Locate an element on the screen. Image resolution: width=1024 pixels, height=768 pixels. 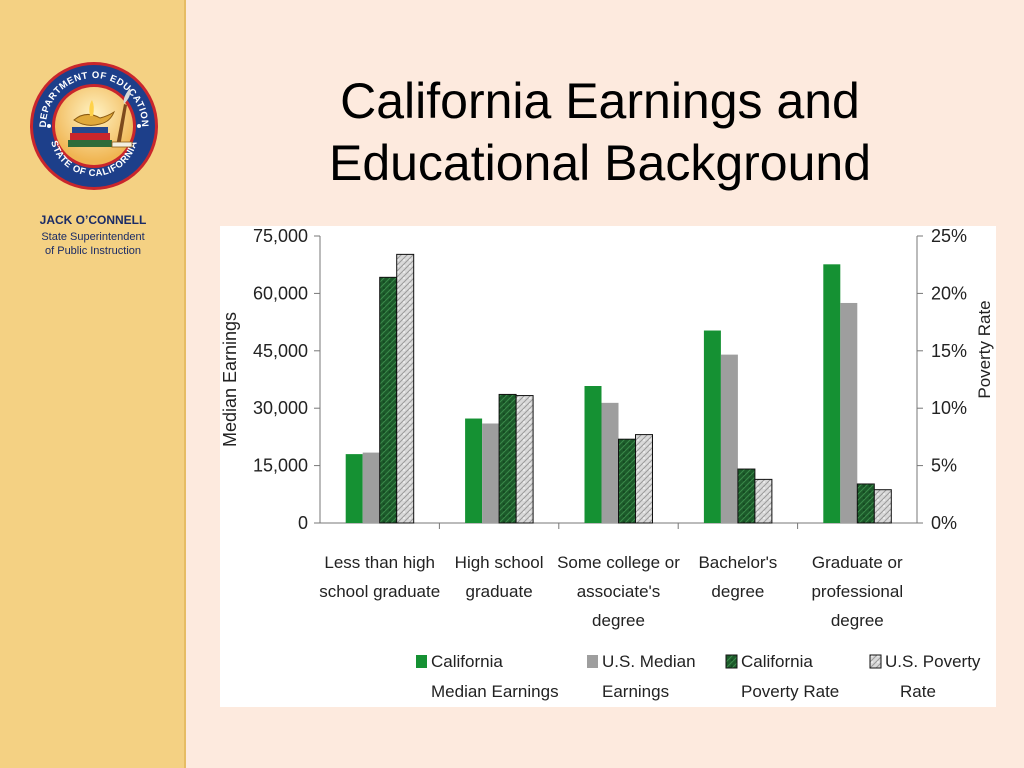
slide-title-line2: Educational Background is located at coordinates (600, 163).